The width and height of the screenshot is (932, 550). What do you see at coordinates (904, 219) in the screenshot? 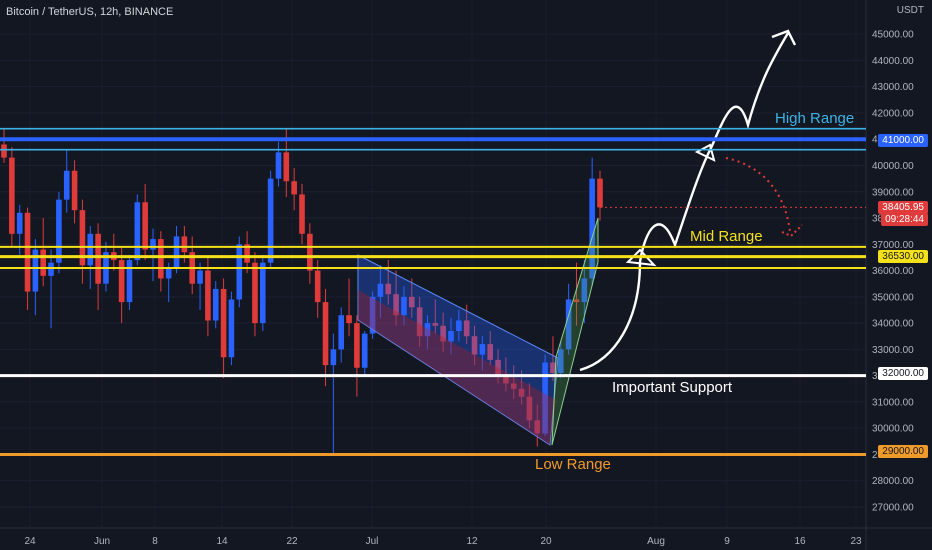
I see `countdown-tag: 09:28:44` at bounding box center [904, 219].